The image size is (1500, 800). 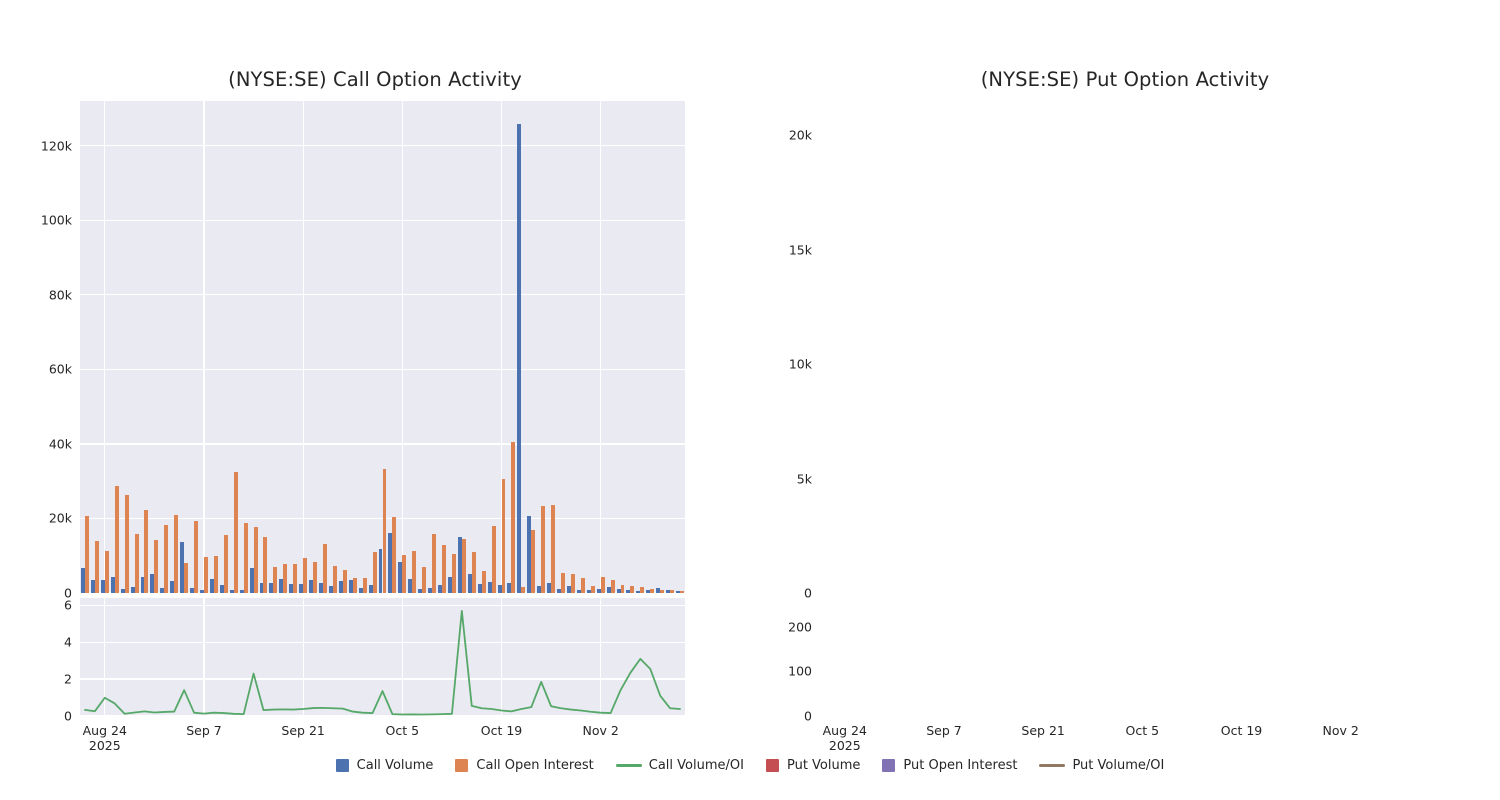 I want to click on legend-label: Call Open Interest, so click(x=535, y=765).